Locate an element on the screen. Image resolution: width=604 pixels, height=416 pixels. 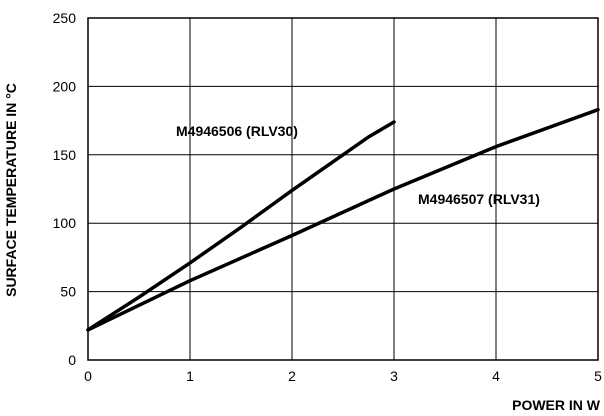
series-label-rlv30: M4946506 (RLV30) is located at coordinates (237, 131).